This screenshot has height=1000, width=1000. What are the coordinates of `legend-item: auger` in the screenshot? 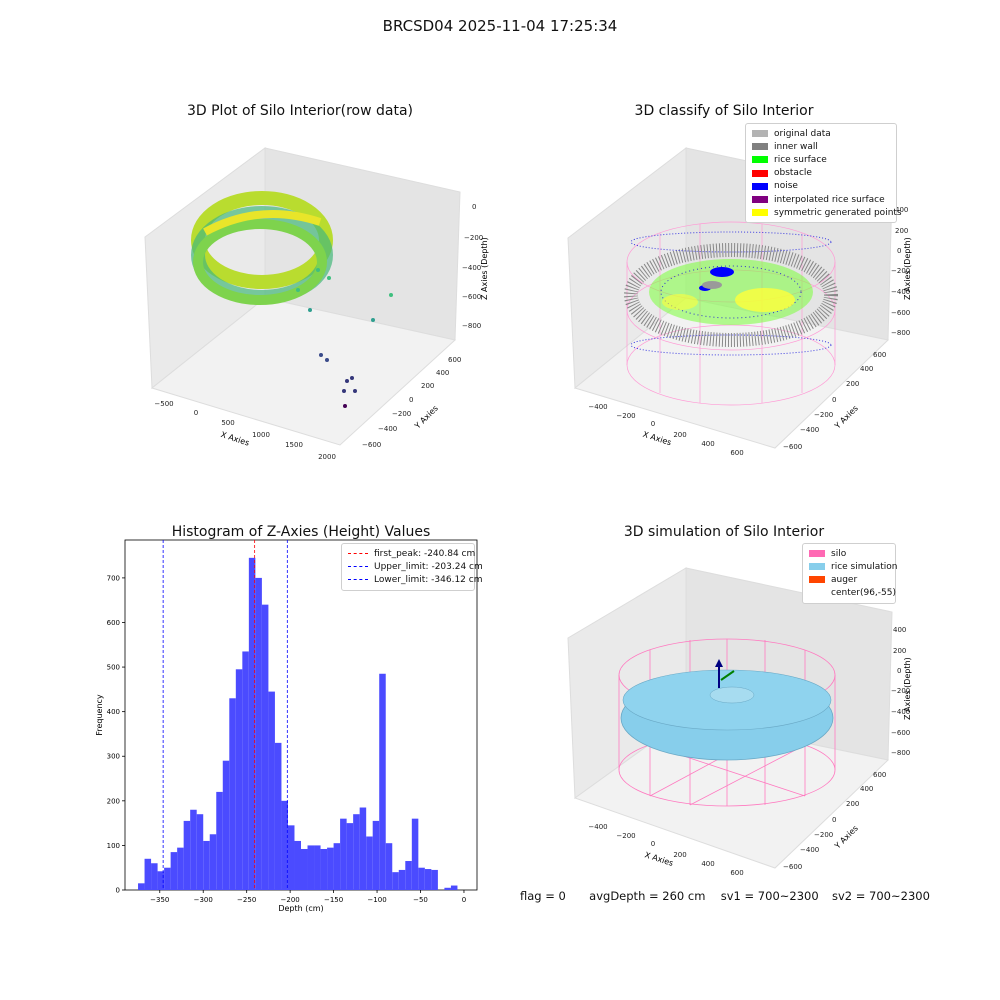 It's located at (849, 579).